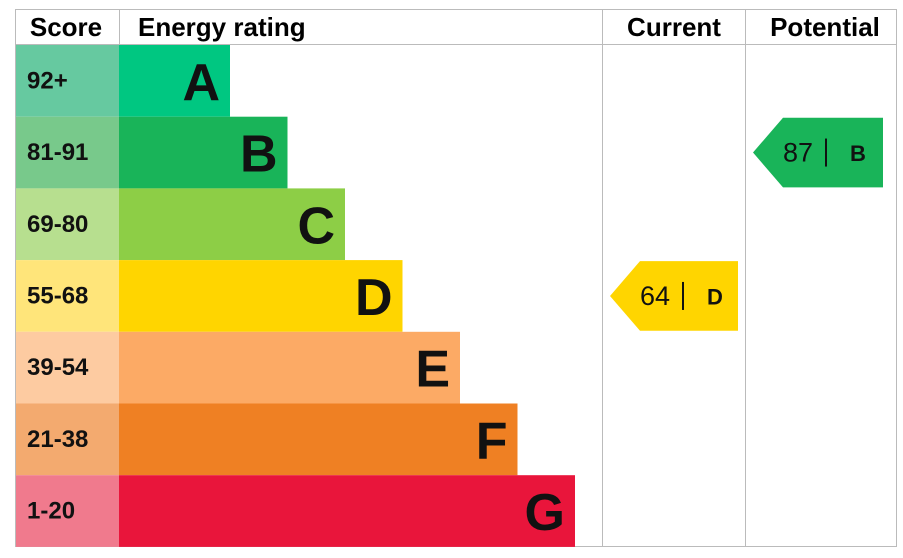  What do you see at coordinates (259, 155) in the screenshot?
I see `rating-letter: B` at bounding box center [259, 155].